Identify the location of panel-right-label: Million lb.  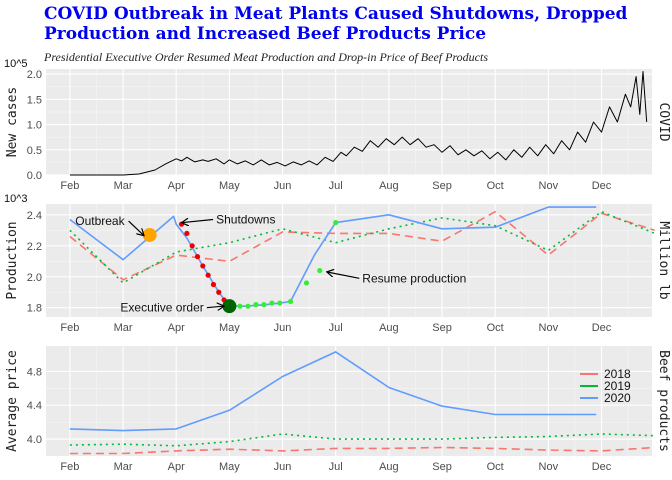
(663, 260).